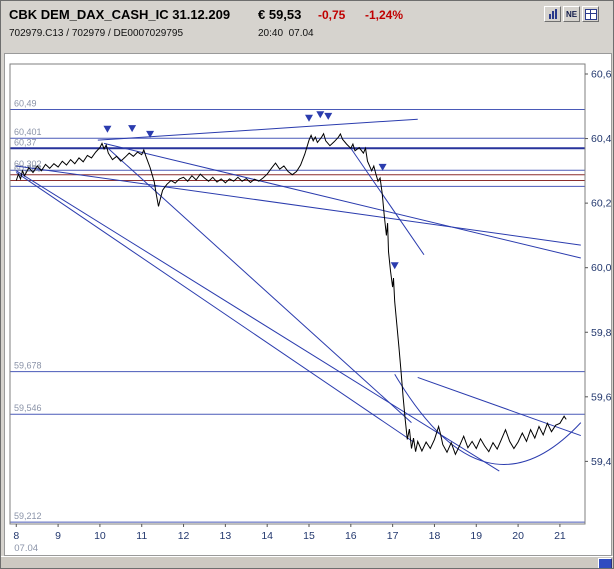  I want to click on support-arc, so click(488, 419).